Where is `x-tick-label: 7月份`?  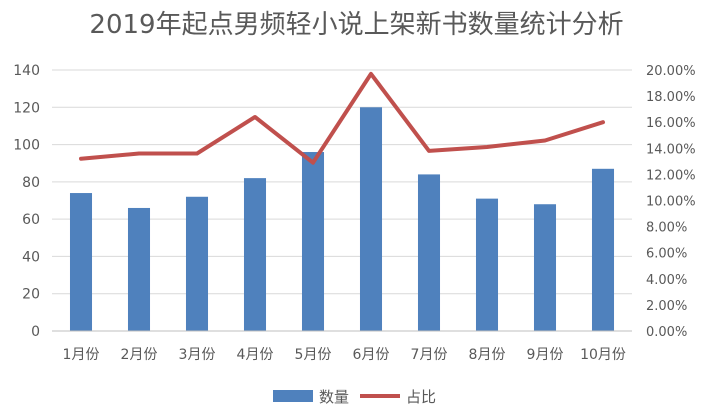 x-tick-label: 7月份 is located at coordinates (429, 355).